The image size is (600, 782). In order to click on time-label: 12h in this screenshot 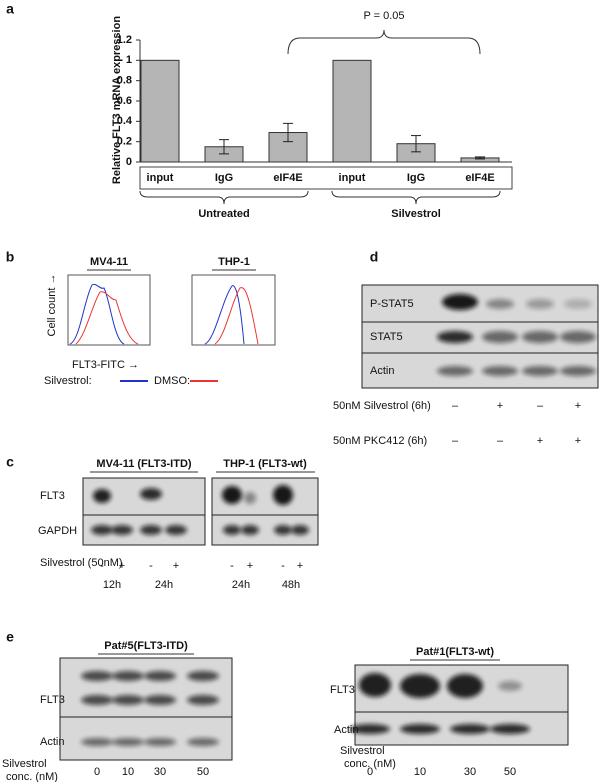, I will do `click(112, 585)`.